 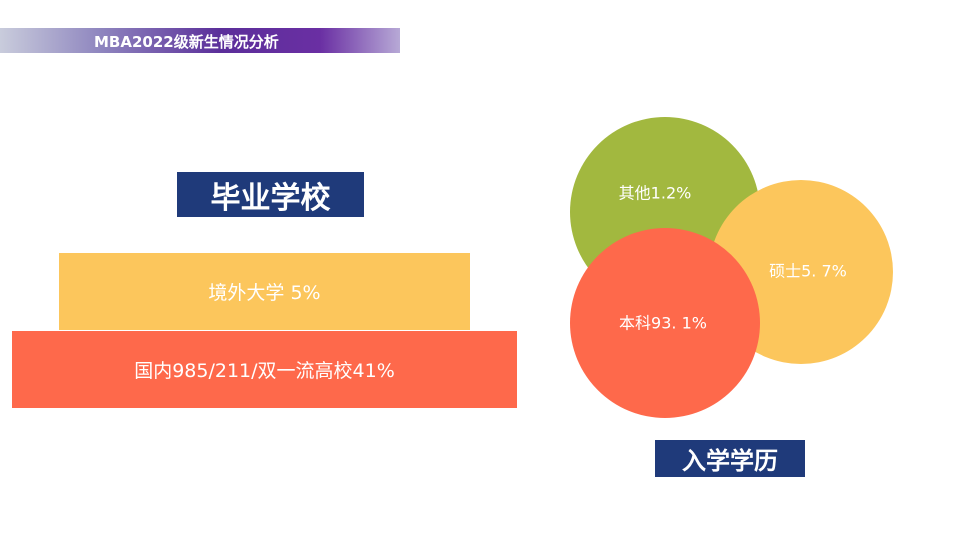 I want to click on header-bar: MBA2022级新生情况分析, so click(x=200, y=40).